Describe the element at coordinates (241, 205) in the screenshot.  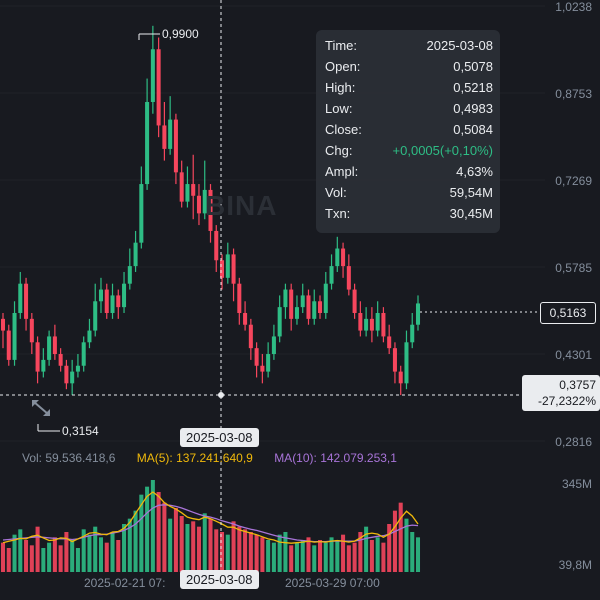
I see `binance-watermark: BINA` at that location.